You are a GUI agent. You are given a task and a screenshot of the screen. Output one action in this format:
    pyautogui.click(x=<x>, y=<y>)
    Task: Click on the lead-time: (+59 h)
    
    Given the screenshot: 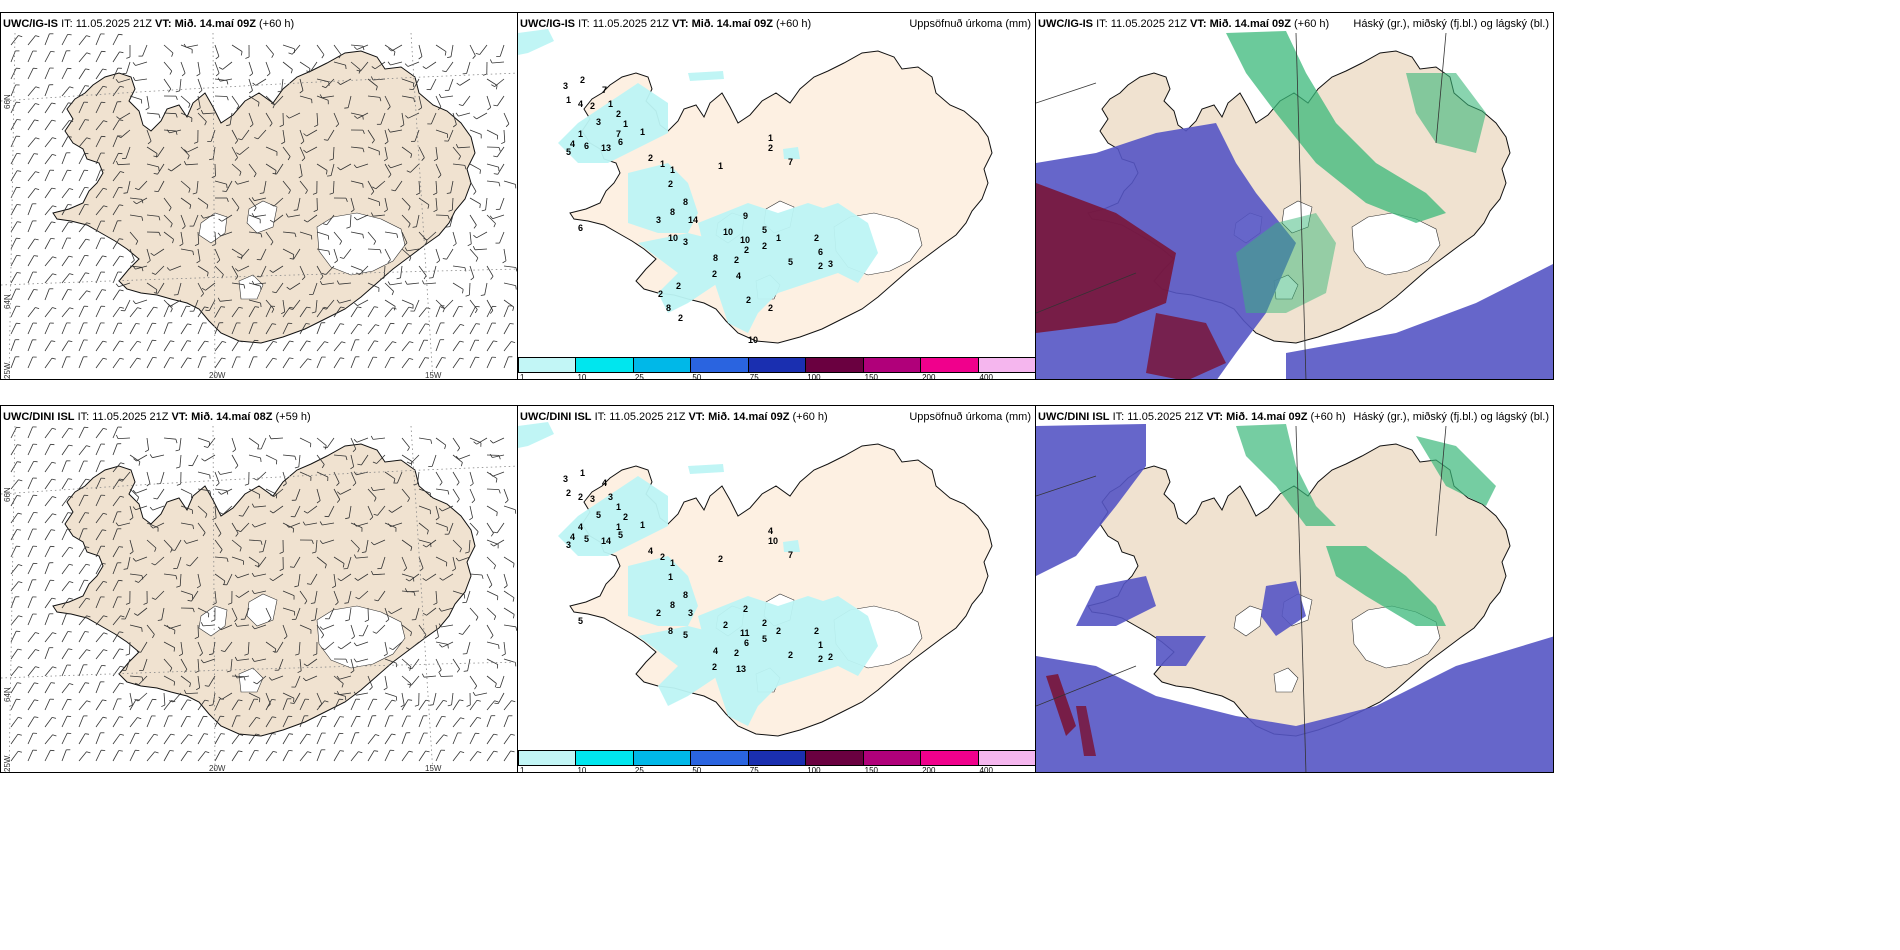 What is the action you would take?
    pyautogui.click(x=293, y=417)
    